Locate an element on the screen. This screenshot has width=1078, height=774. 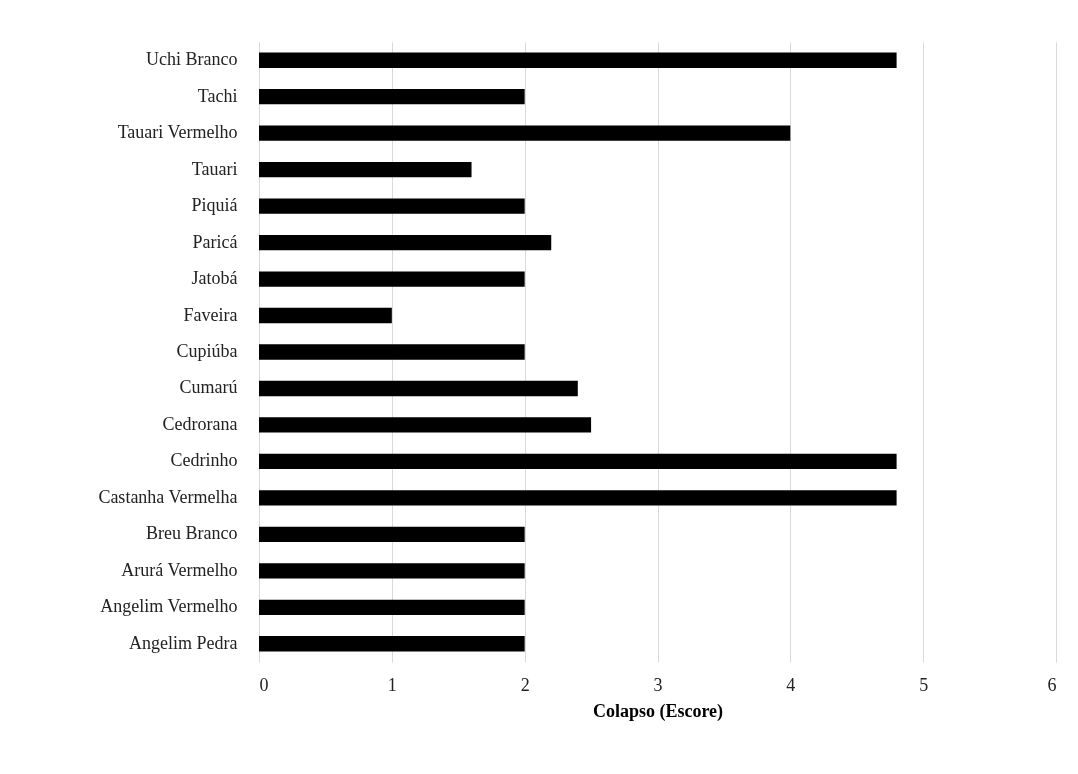
x-tick-label: 0 is located at coordinates (264, 684).